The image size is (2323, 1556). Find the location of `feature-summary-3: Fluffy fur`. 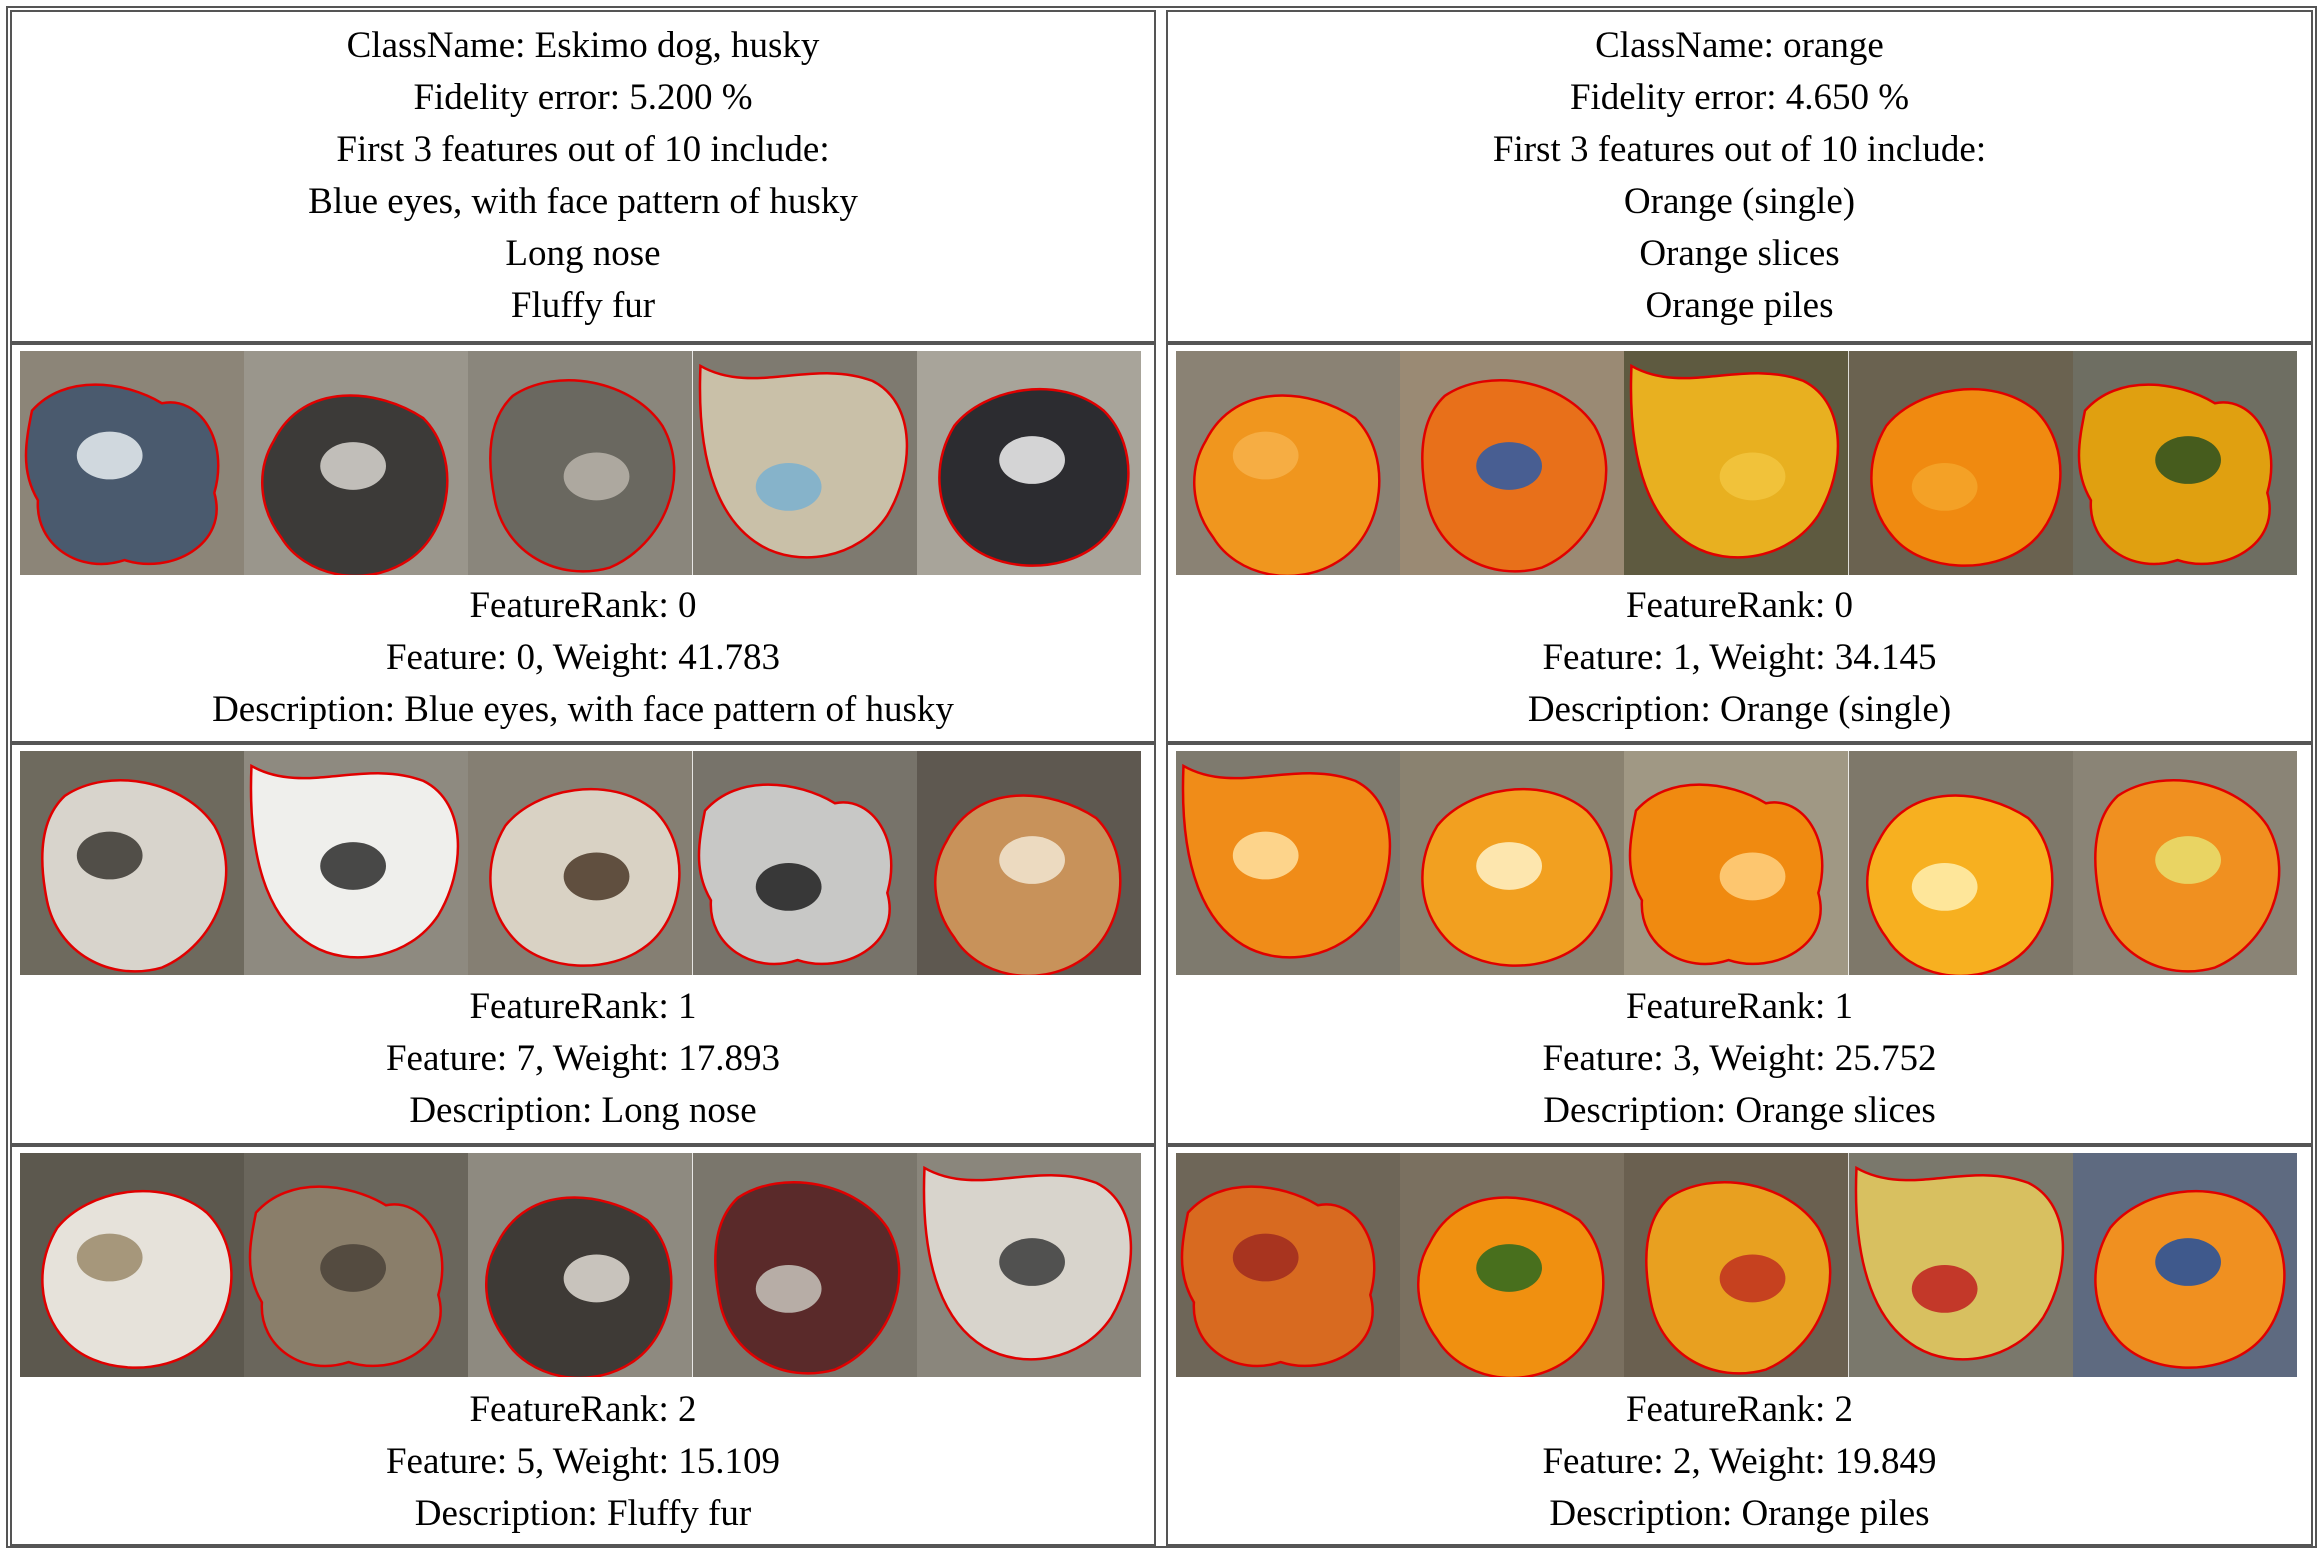

feature-summary-3: Fluffy fur is located at coordinates (583, 305).